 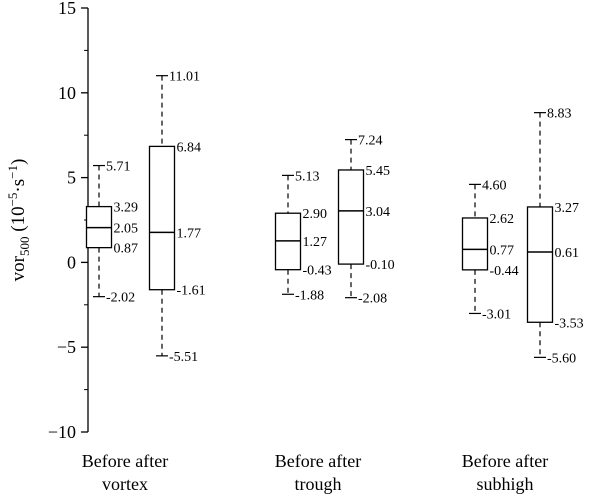 What do you see at coordinates (504, 271) in the screenshot?
I see `q1-label: -0.44` at bounding box center [504, 271].